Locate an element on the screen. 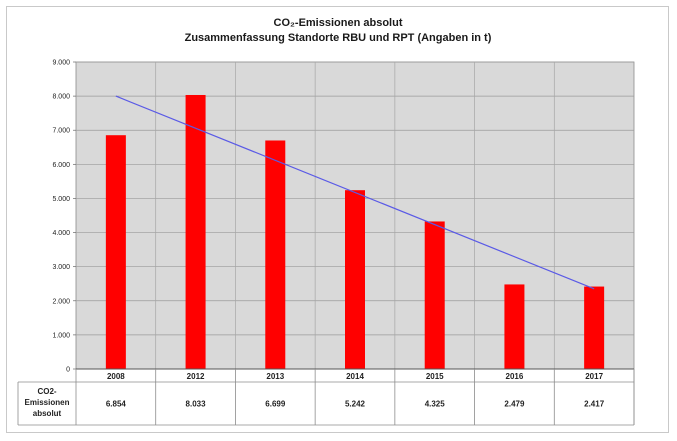 Image resolution: width=677 pixels, height=441 pixels. y-tick-label: 6.000 is located at coordinates (61, 165).